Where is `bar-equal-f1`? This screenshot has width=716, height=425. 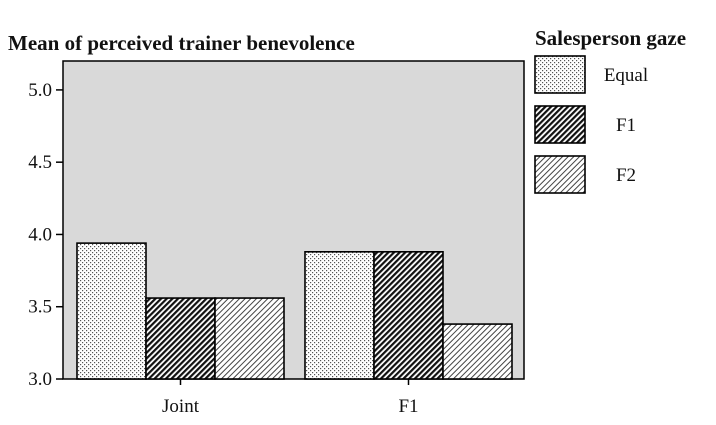 bar-equal-f1 is located at coordinates (339, 315).